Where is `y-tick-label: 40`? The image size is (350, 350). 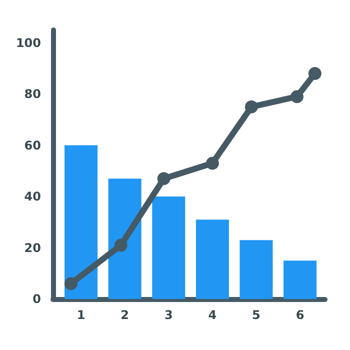
y-tick-label: 40 is located at coordinates (32, 197).